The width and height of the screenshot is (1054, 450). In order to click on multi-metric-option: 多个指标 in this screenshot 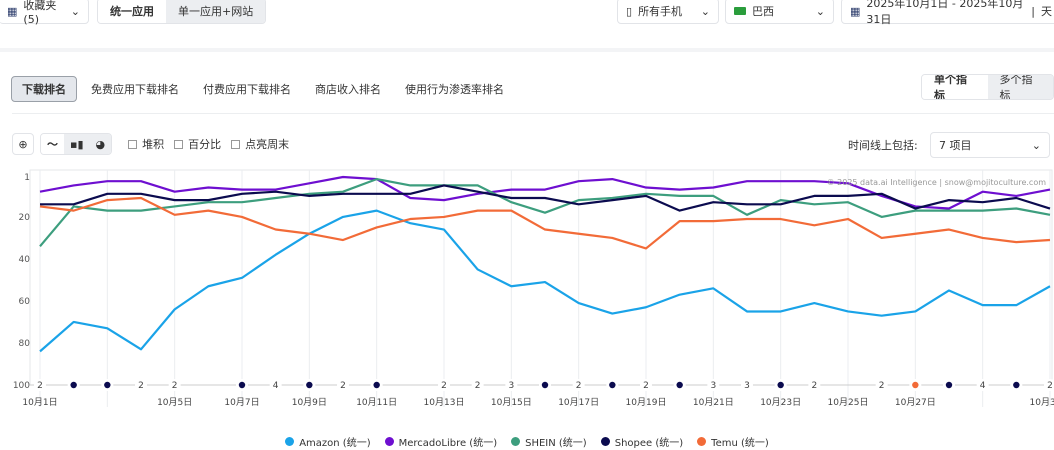, I will do `click(1020, 87)`.